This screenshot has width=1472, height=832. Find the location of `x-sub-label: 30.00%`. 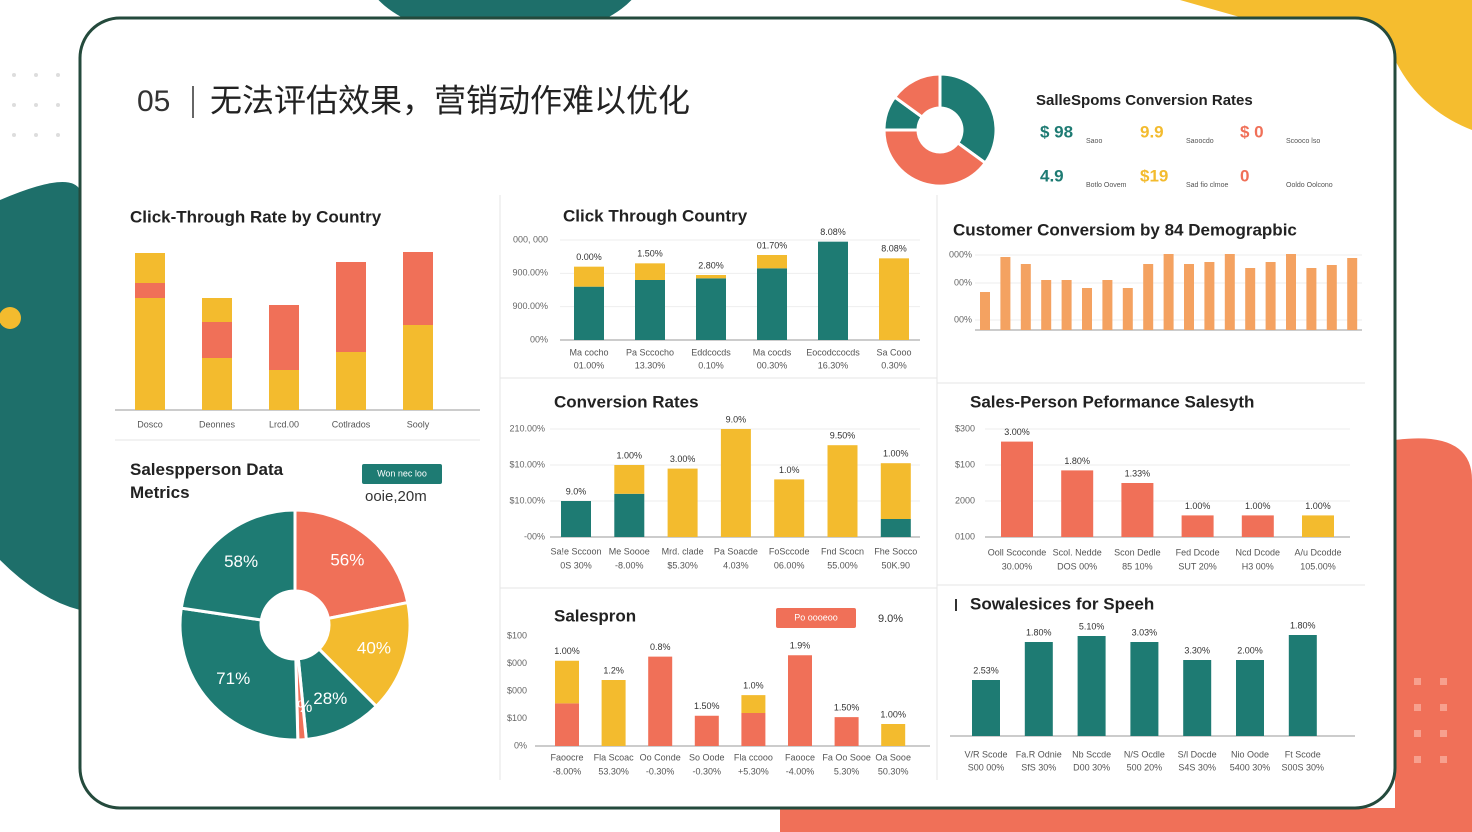

x-sub-label: 30.00% is located at coordinates (1017, 566).